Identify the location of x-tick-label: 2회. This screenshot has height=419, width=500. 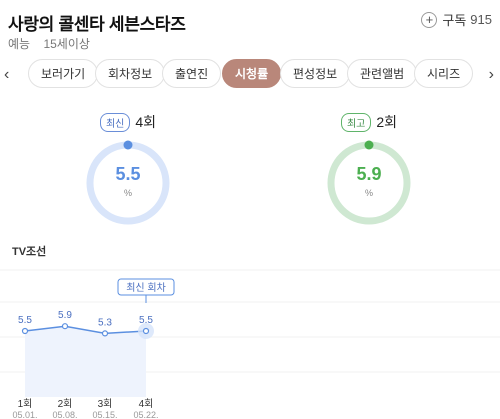
(65, 404).